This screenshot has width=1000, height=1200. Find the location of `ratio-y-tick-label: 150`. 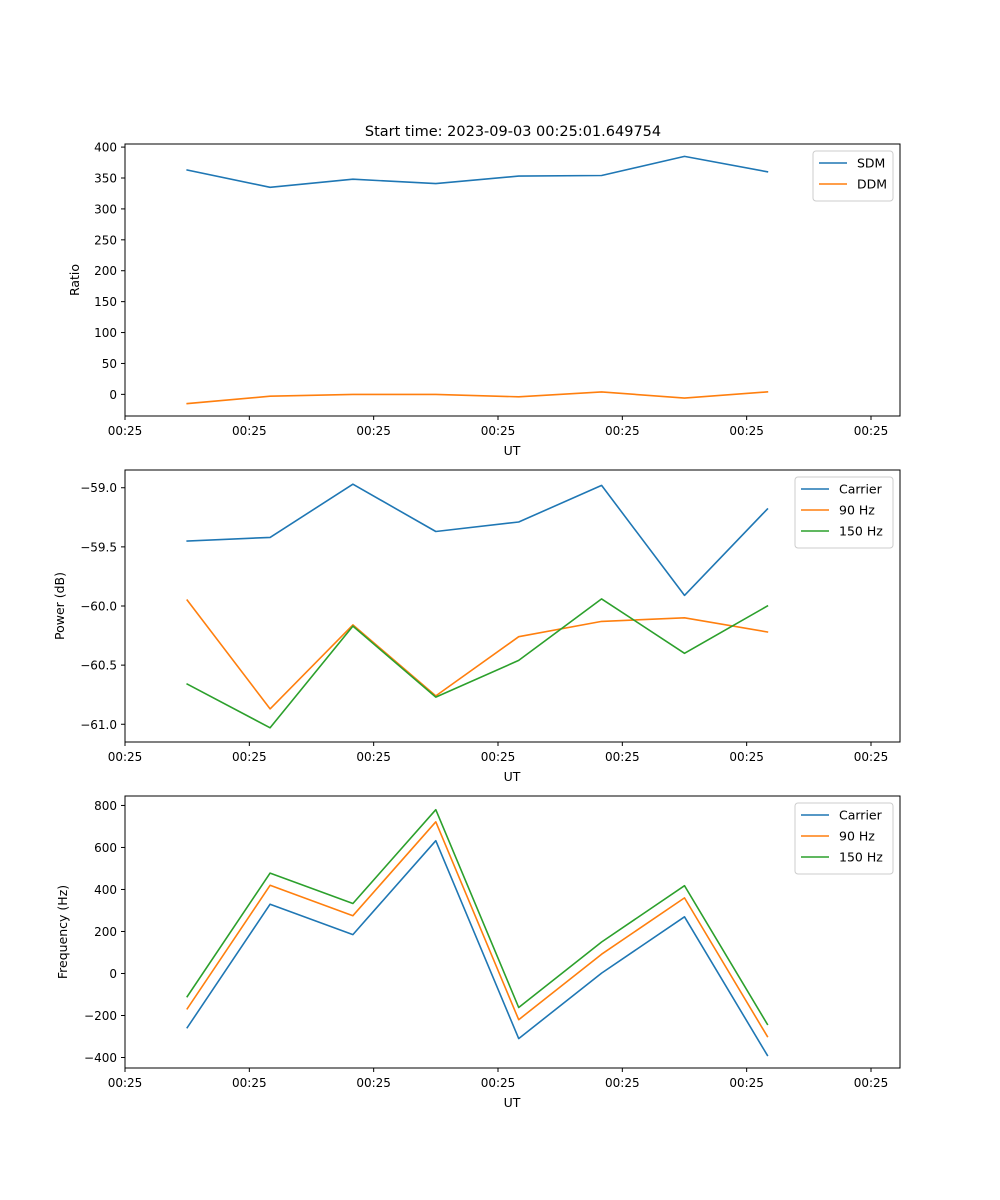

ratio-y-tick-label: 150 is located at coordinates (105, 302).